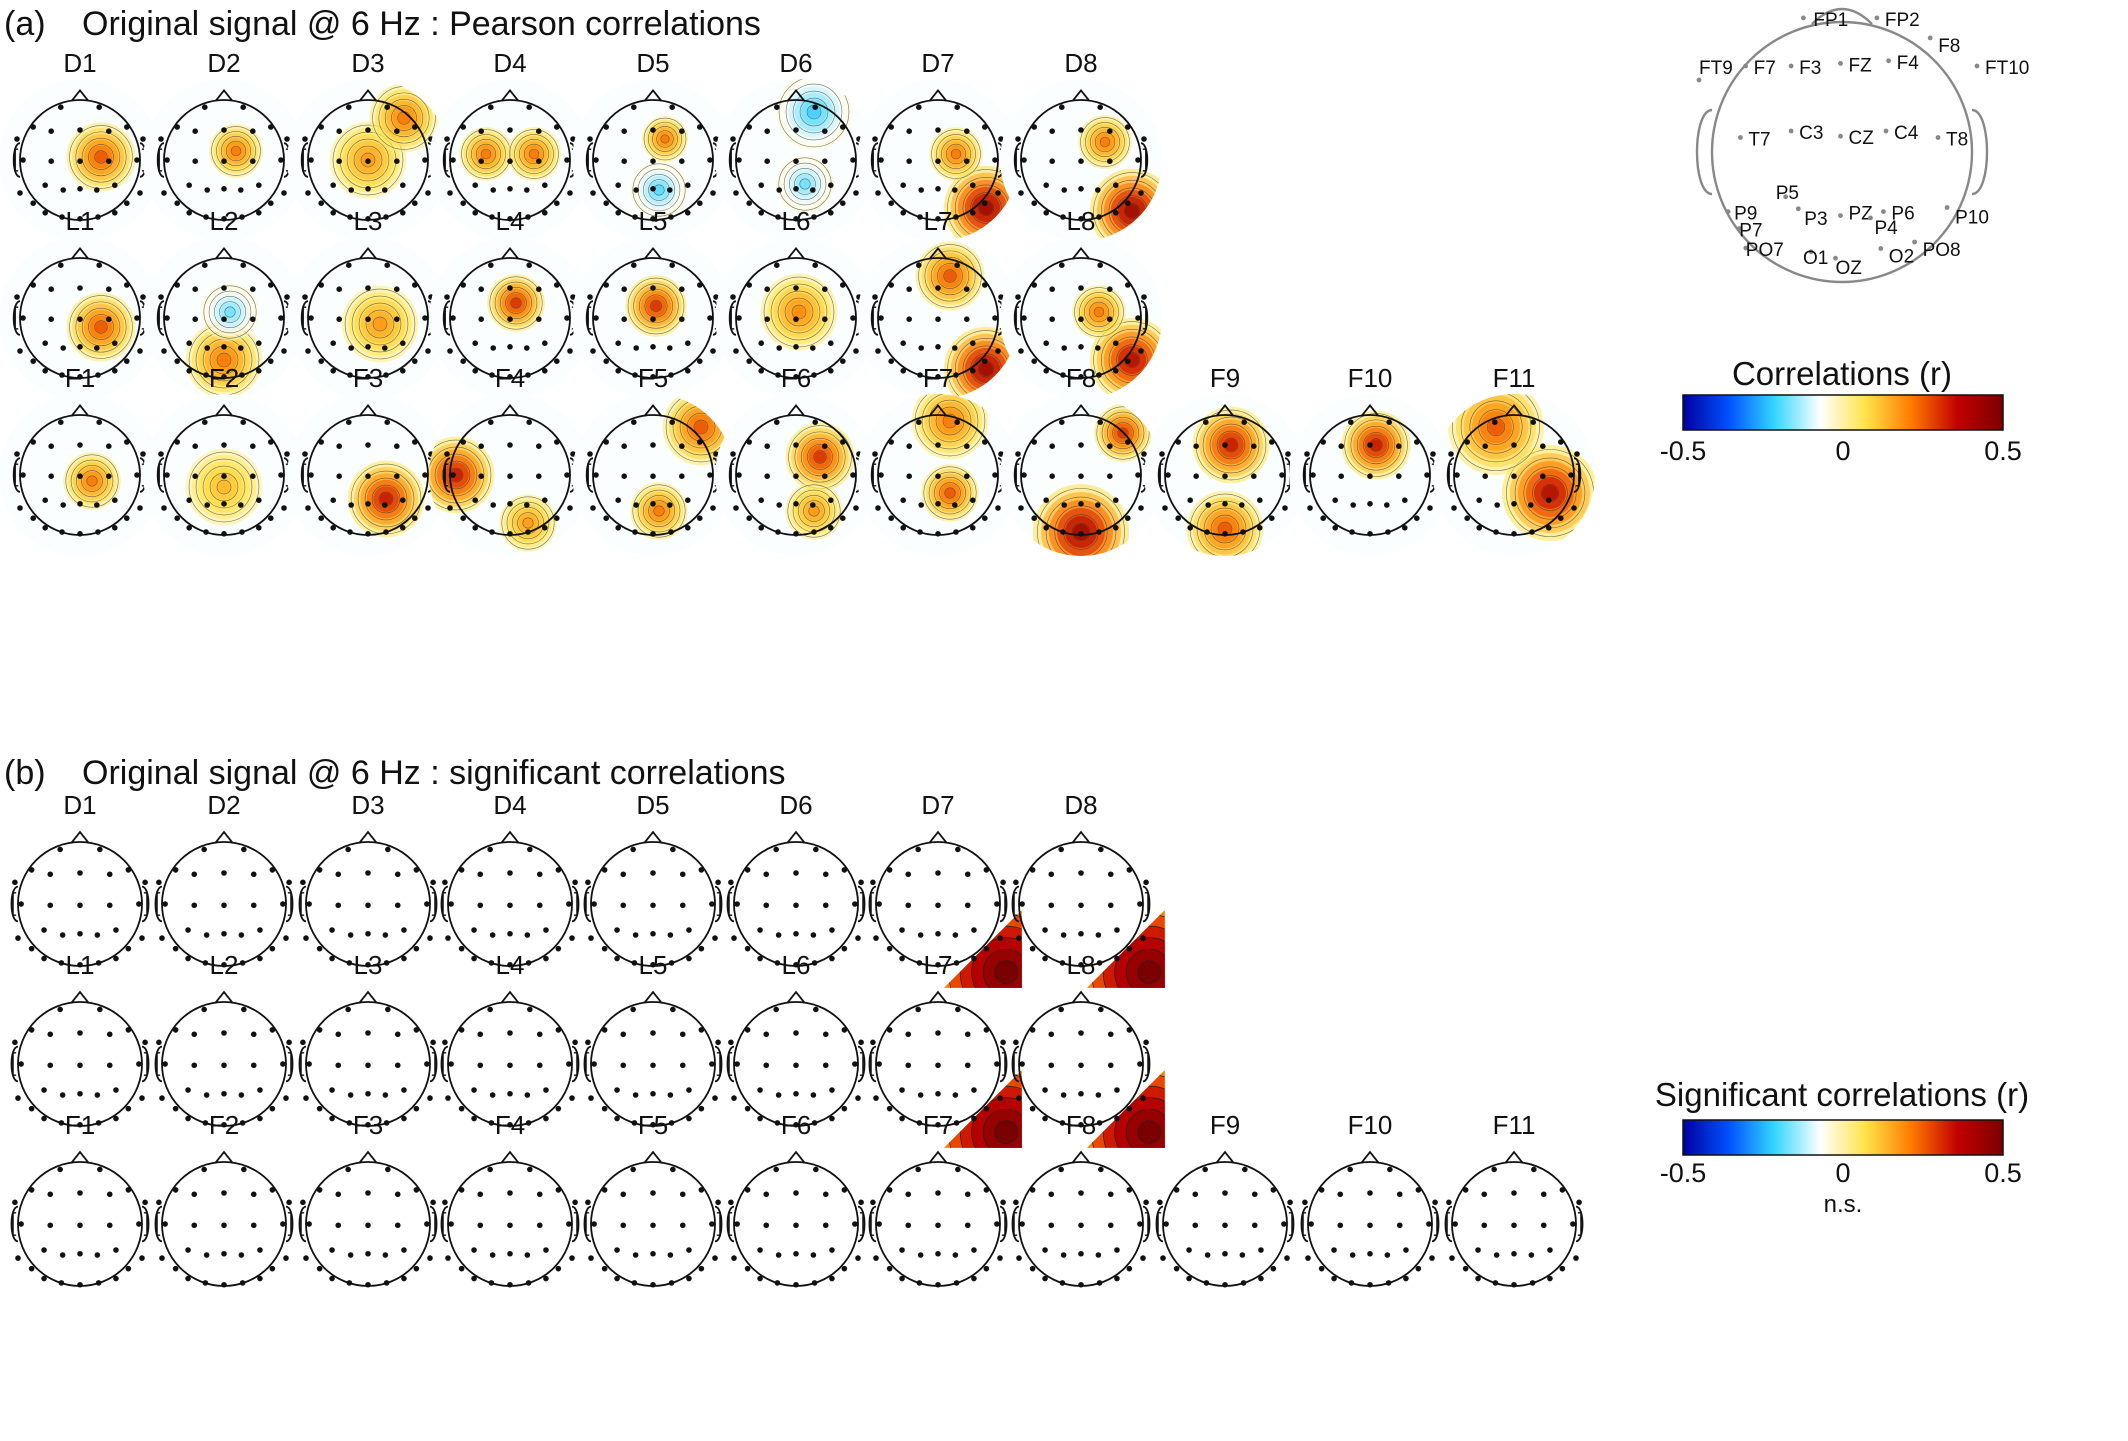 This screenshot has width=2128, height=1441. Describe the element at coordinates (1514, 1219) in the screenshot. I see `sigmap-F11` at that location.